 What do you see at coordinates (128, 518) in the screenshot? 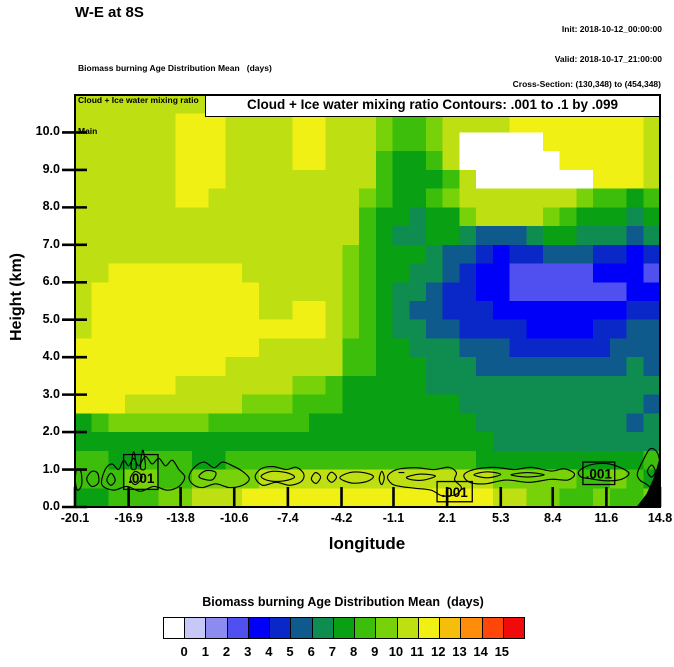
I see `x-tick-label: -16.9` at bounding box center [128, 518].